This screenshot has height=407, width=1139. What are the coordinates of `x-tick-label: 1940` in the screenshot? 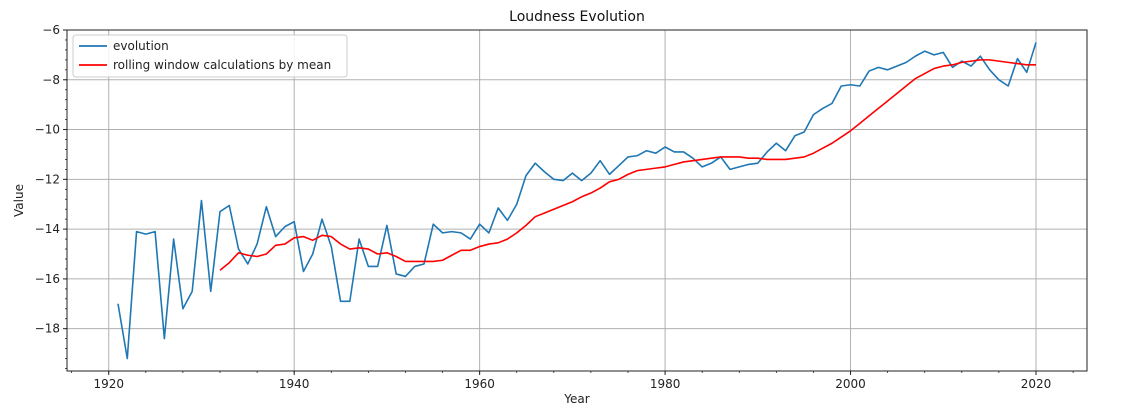 It's located at (294, 384).